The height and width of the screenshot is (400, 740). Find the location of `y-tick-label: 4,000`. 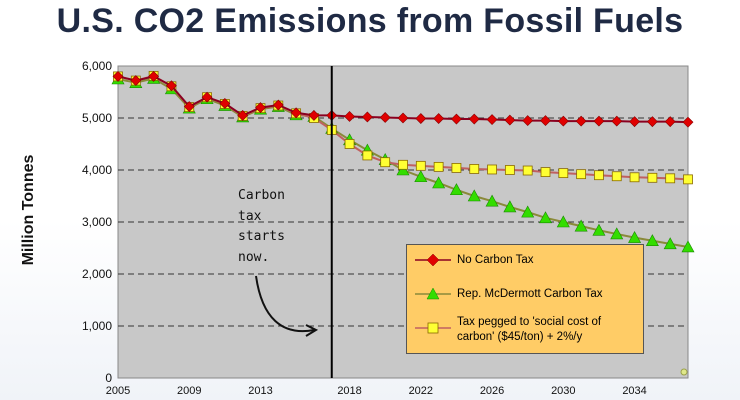

y-tick-label: 4,000 is located at coordinates (97, 170).